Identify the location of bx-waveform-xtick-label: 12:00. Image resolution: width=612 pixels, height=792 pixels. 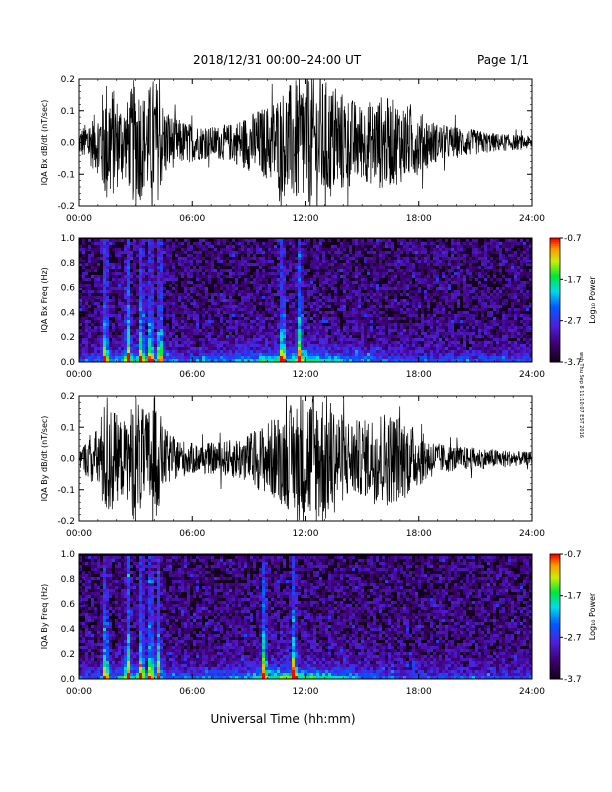
(306, 219).